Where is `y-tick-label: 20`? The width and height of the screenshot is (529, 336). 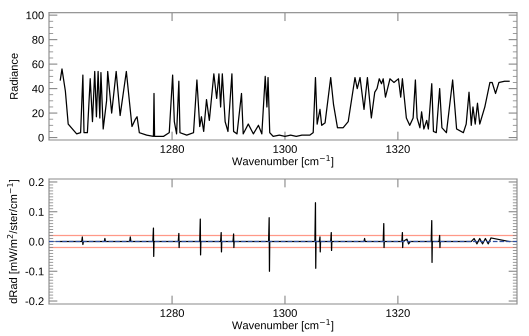
y-tick-label: 20 is located at coordinates (38, 113).